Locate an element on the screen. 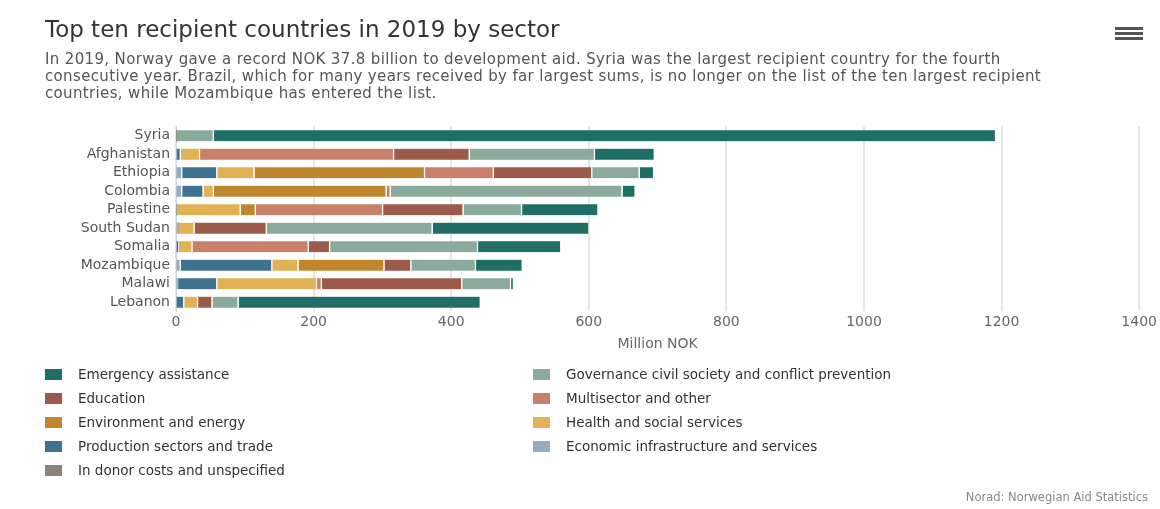 Image resolution: width=1160 pixels, height=509 pixels. text: Norad: Norwegian Aid Statistics is located at coordinates (1056, 497).